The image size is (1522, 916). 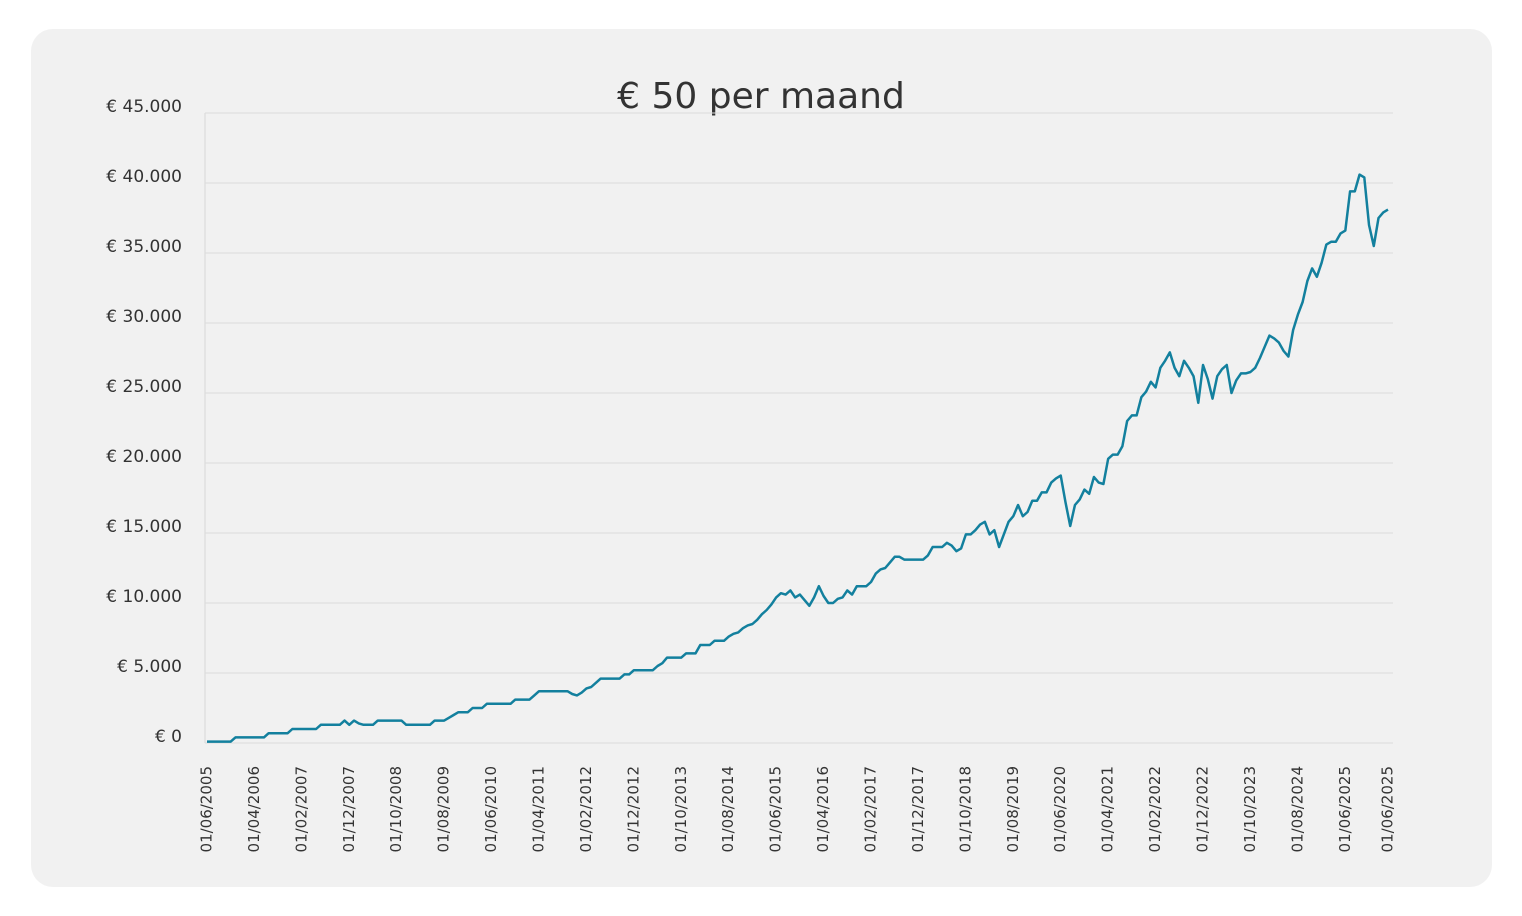 What do you see at coordinates (254, 809) in the screenshot?
I see `x-tick-label: 01/04/2006` at bounding box center [254, 809].